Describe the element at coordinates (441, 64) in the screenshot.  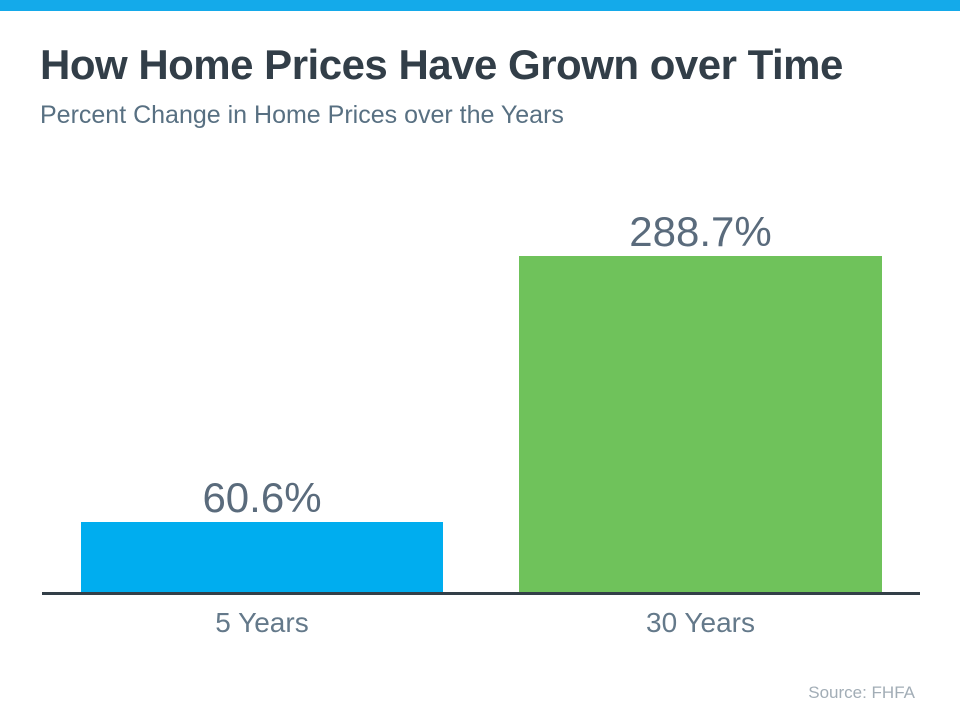
I see `chart-title: How Home Prices Have Grown over Time` at that location.